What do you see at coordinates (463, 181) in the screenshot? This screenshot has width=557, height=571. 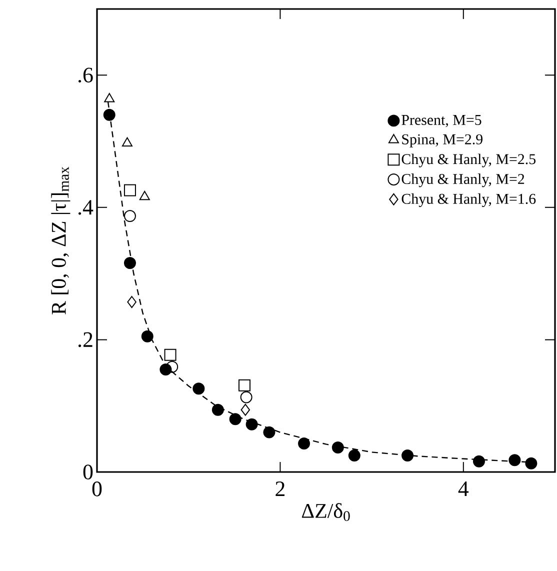 I see `legend-label: Chyu & Hanly, M=2` at bounding box center [463, 181].